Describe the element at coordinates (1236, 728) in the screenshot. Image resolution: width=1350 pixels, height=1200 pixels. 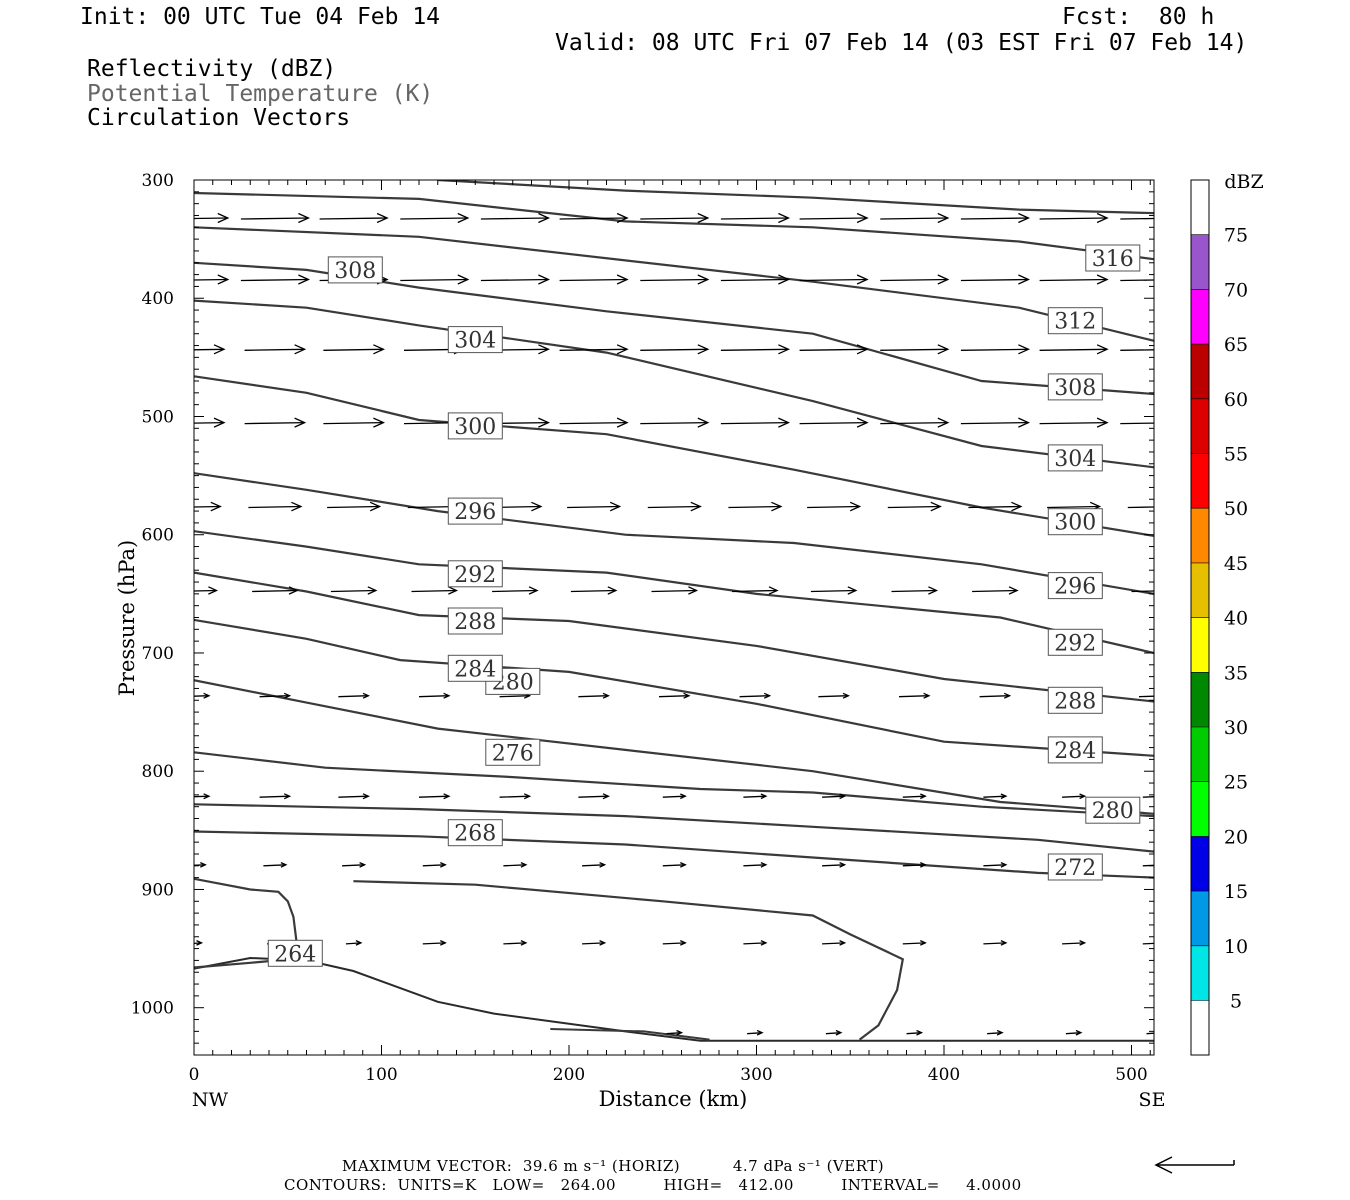
I see `colorbar-label: 30` at that location.